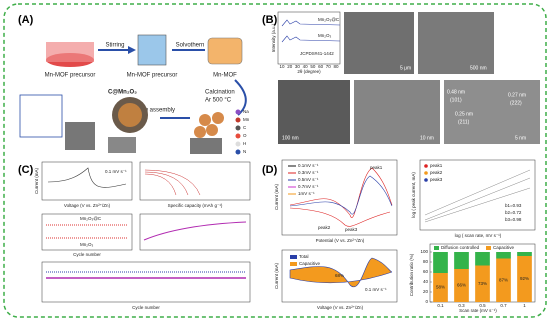  What do you see at coordinates (427, 138) in the screenshot?
I see `label: 10 nm` at bounding box center [427, 138].